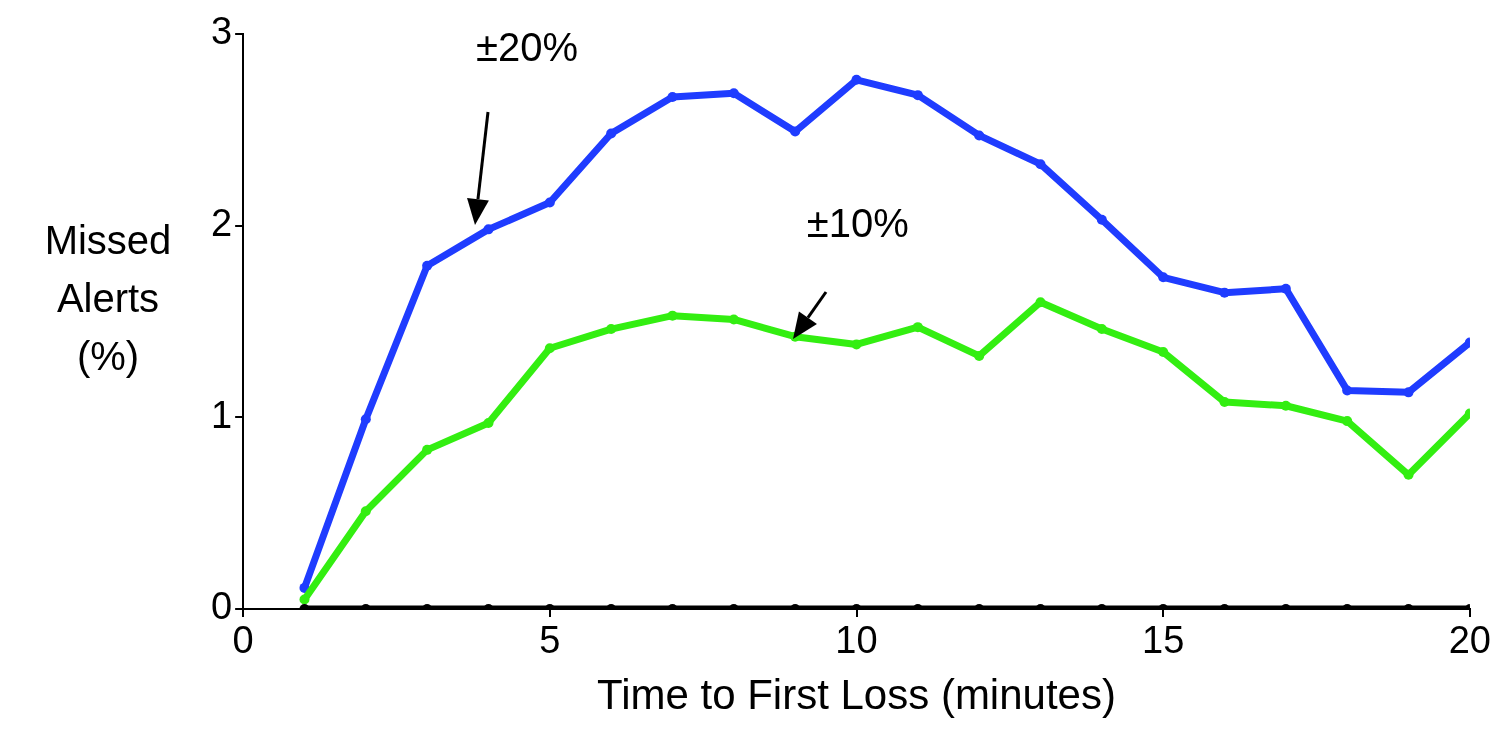 The height and width of the screenshot is (735, 1502). Describe the element at coordinates (1163, 640) in the screenshot. I see `x-tick-label: 15` at that location.